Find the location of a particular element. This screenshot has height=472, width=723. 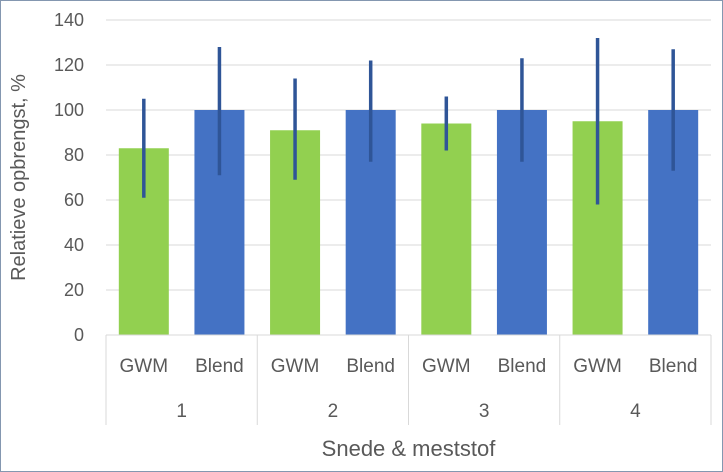

y-tick-label: 40 is located at coordinates (74, 245).